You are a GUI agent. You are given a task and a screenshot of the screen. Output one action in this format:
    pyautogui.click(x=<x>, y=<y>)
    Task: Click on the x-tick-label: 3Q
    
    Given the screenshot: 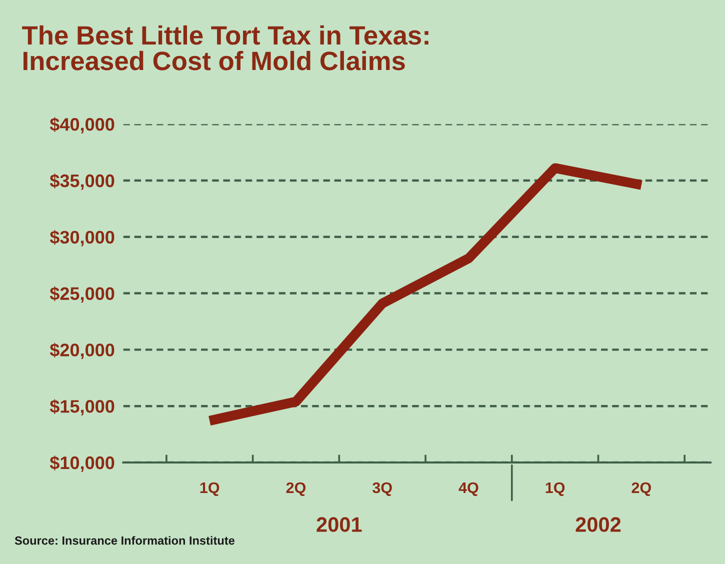 What is the action you would take?
    pyautogui.click(x=382, y=489)
    